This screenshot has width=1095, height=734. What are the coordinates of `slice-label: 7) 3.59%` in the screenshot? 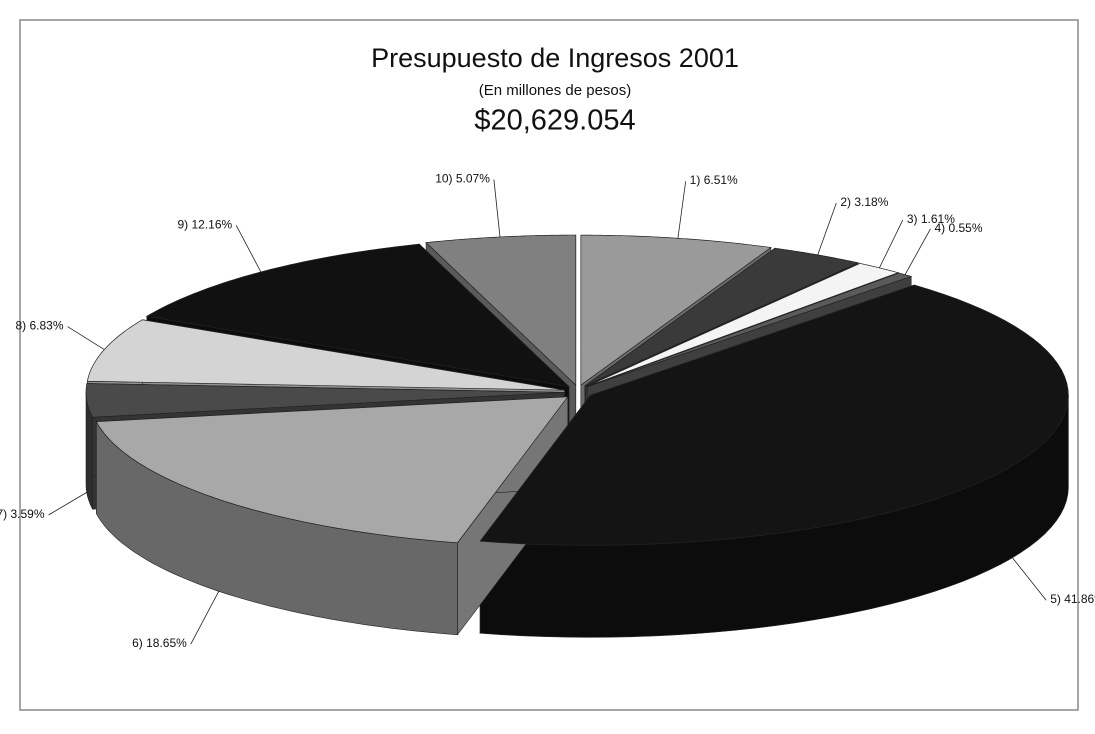 It's located at (22, 514).